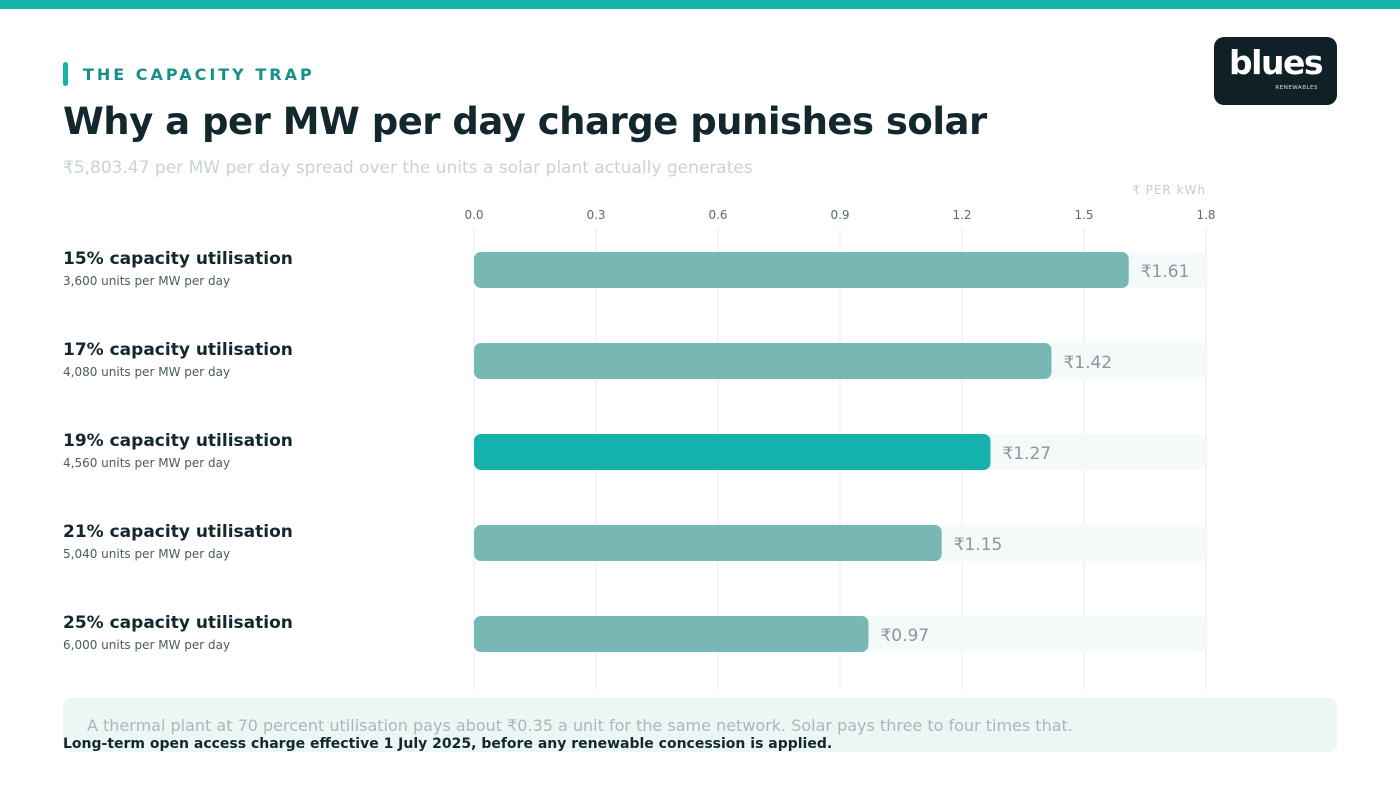 The height and width of the screenshot is (788, 1400). Describe the element at coordinates (961, 215) in the screenshot. I see `x-tick-label: 1.2` at that location.